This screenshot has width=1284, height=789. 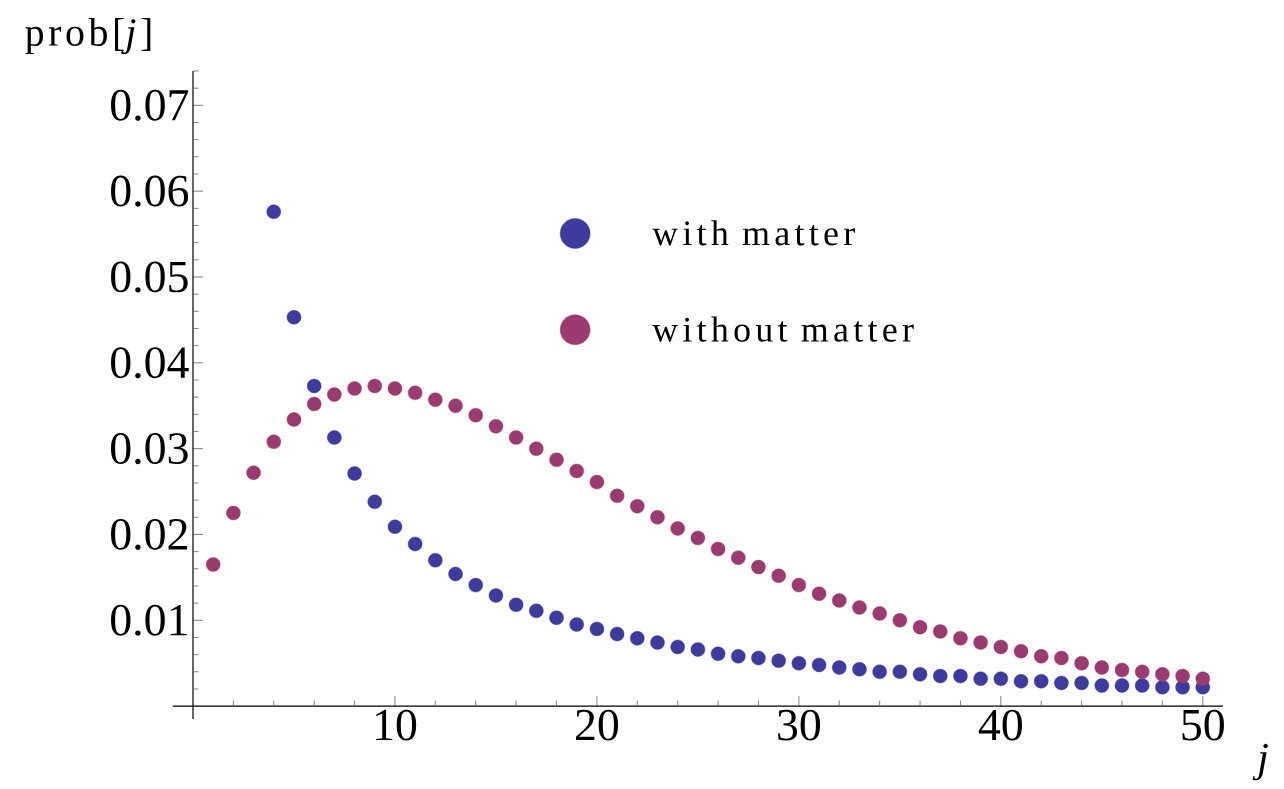 I want to click on y-tick-label: 0.07, so click(x=150, y=105).